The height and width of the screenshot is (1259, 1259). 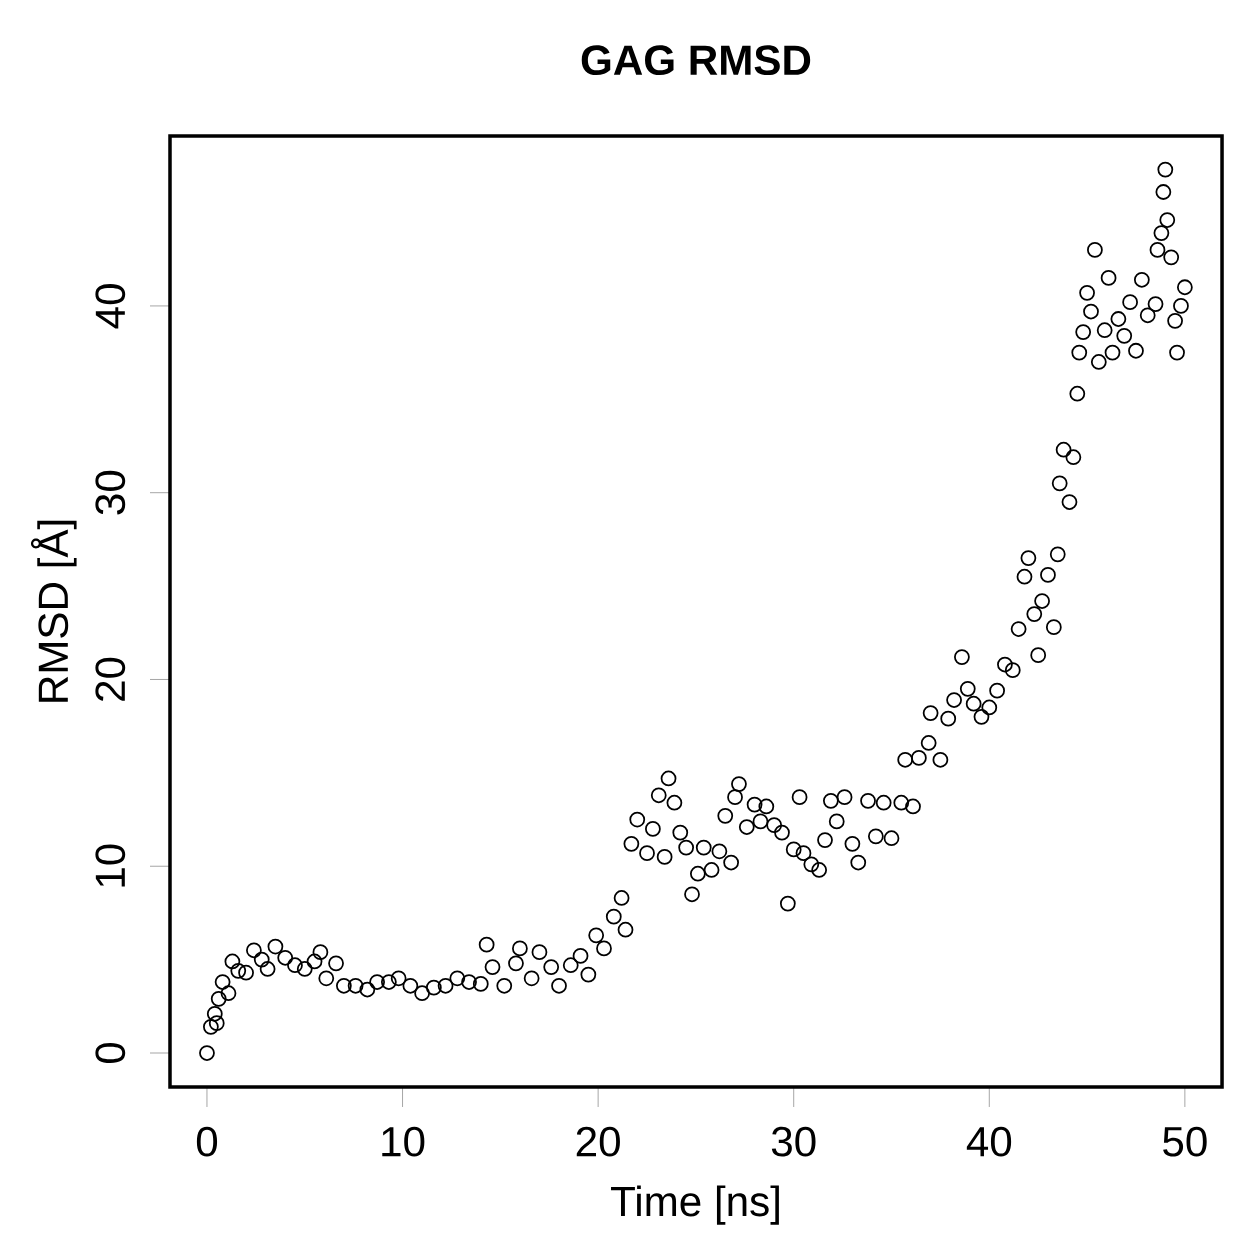 I want to click on x-tick-label: 10, so click(x=403, y=1141).